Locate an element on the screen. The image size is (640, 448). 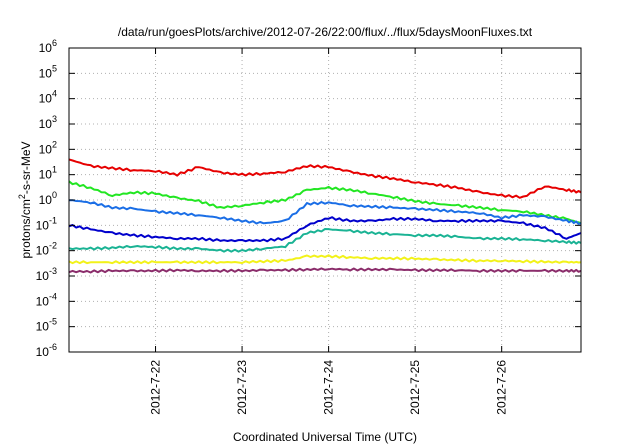
x-tick-label: 2012-7-25 is located at coordinates (415, 387).